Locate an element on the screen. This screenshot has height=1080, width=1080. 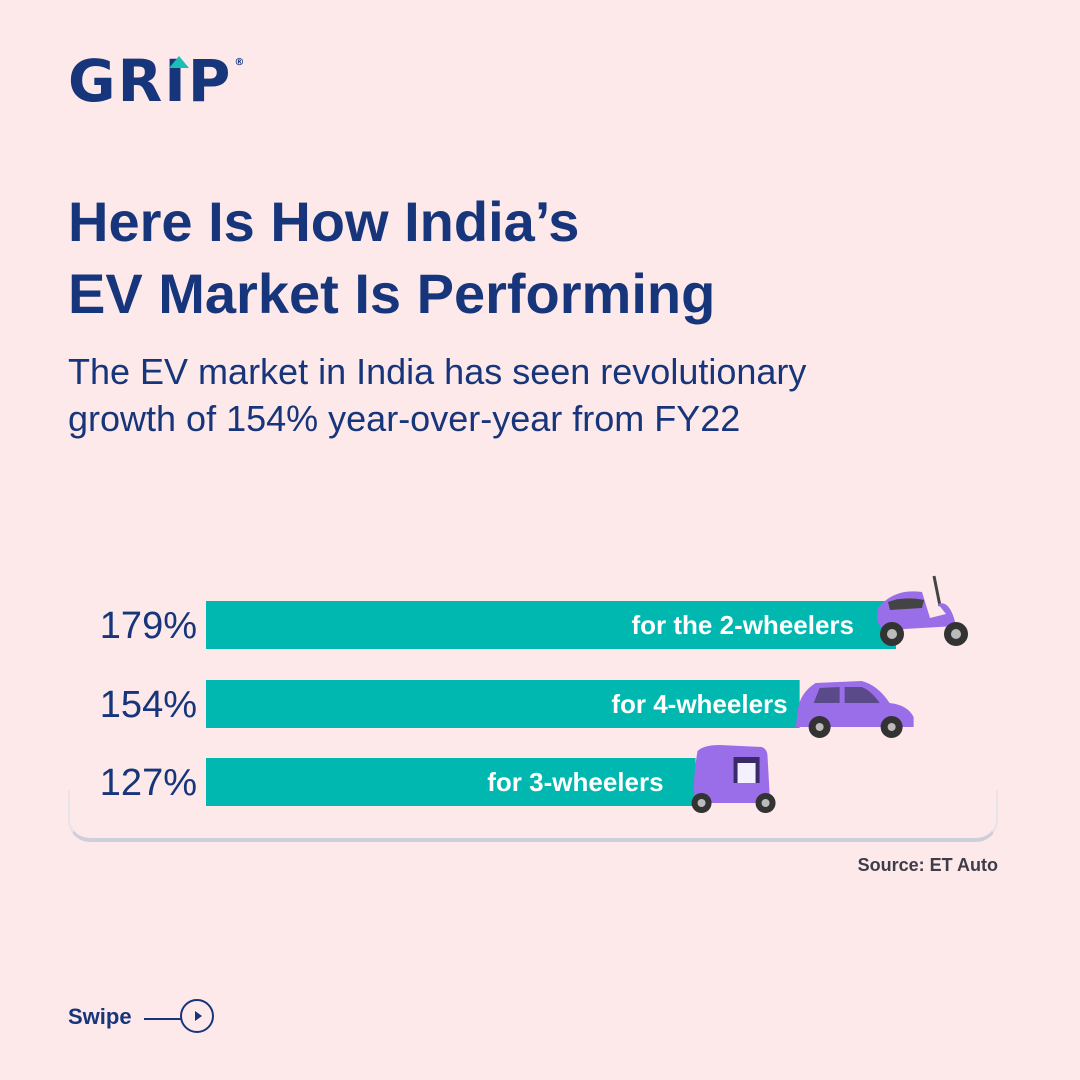
car-icon is located at coordinates (854, 709).